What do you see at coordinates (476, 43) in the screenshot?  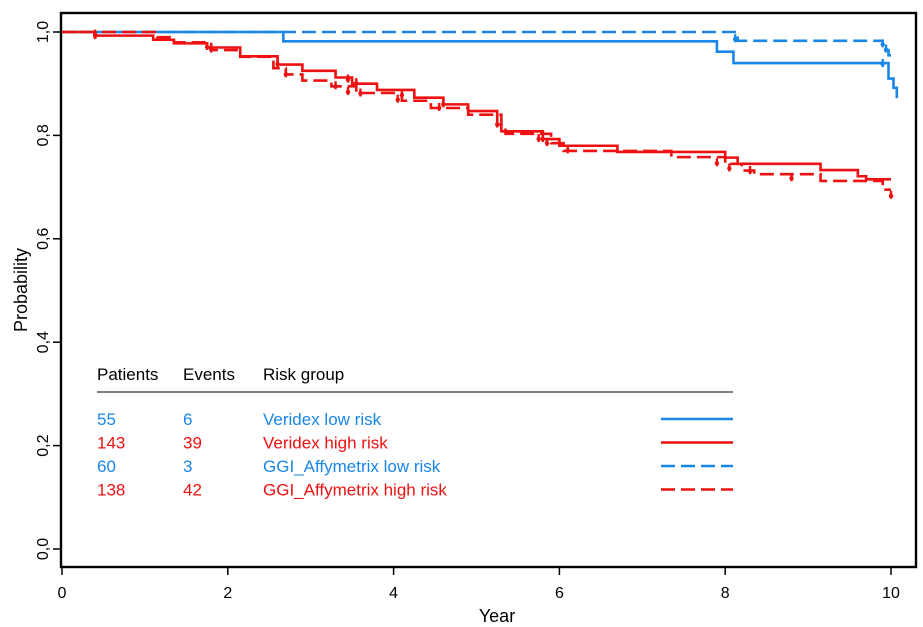 I see `survival-curve-ggi-affymetrix-low-risk` at bounding box center [476, 43].